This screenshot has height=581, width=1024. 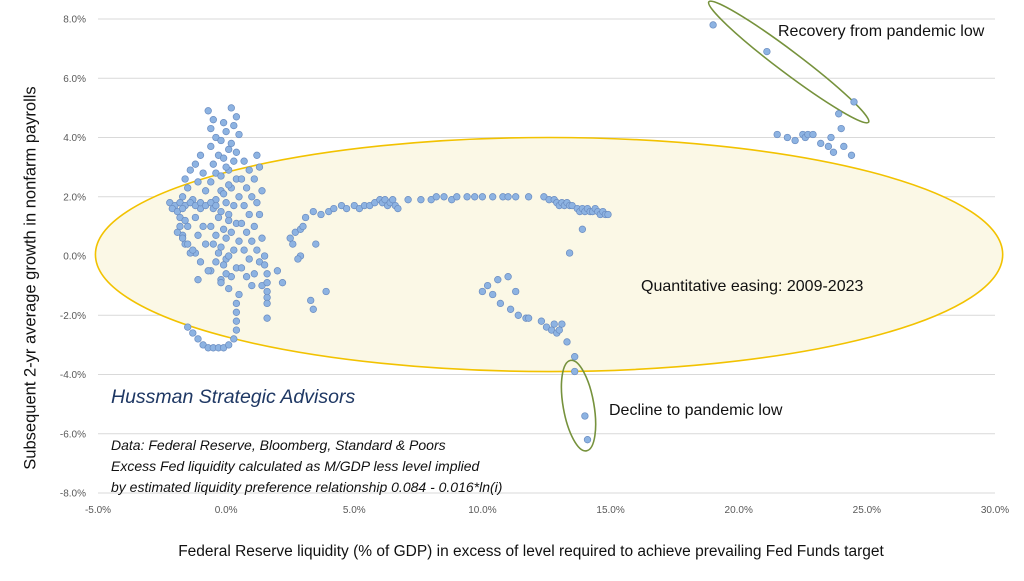 I want to click on y-tick-label: -2.0%, so click(x=73, y=316).